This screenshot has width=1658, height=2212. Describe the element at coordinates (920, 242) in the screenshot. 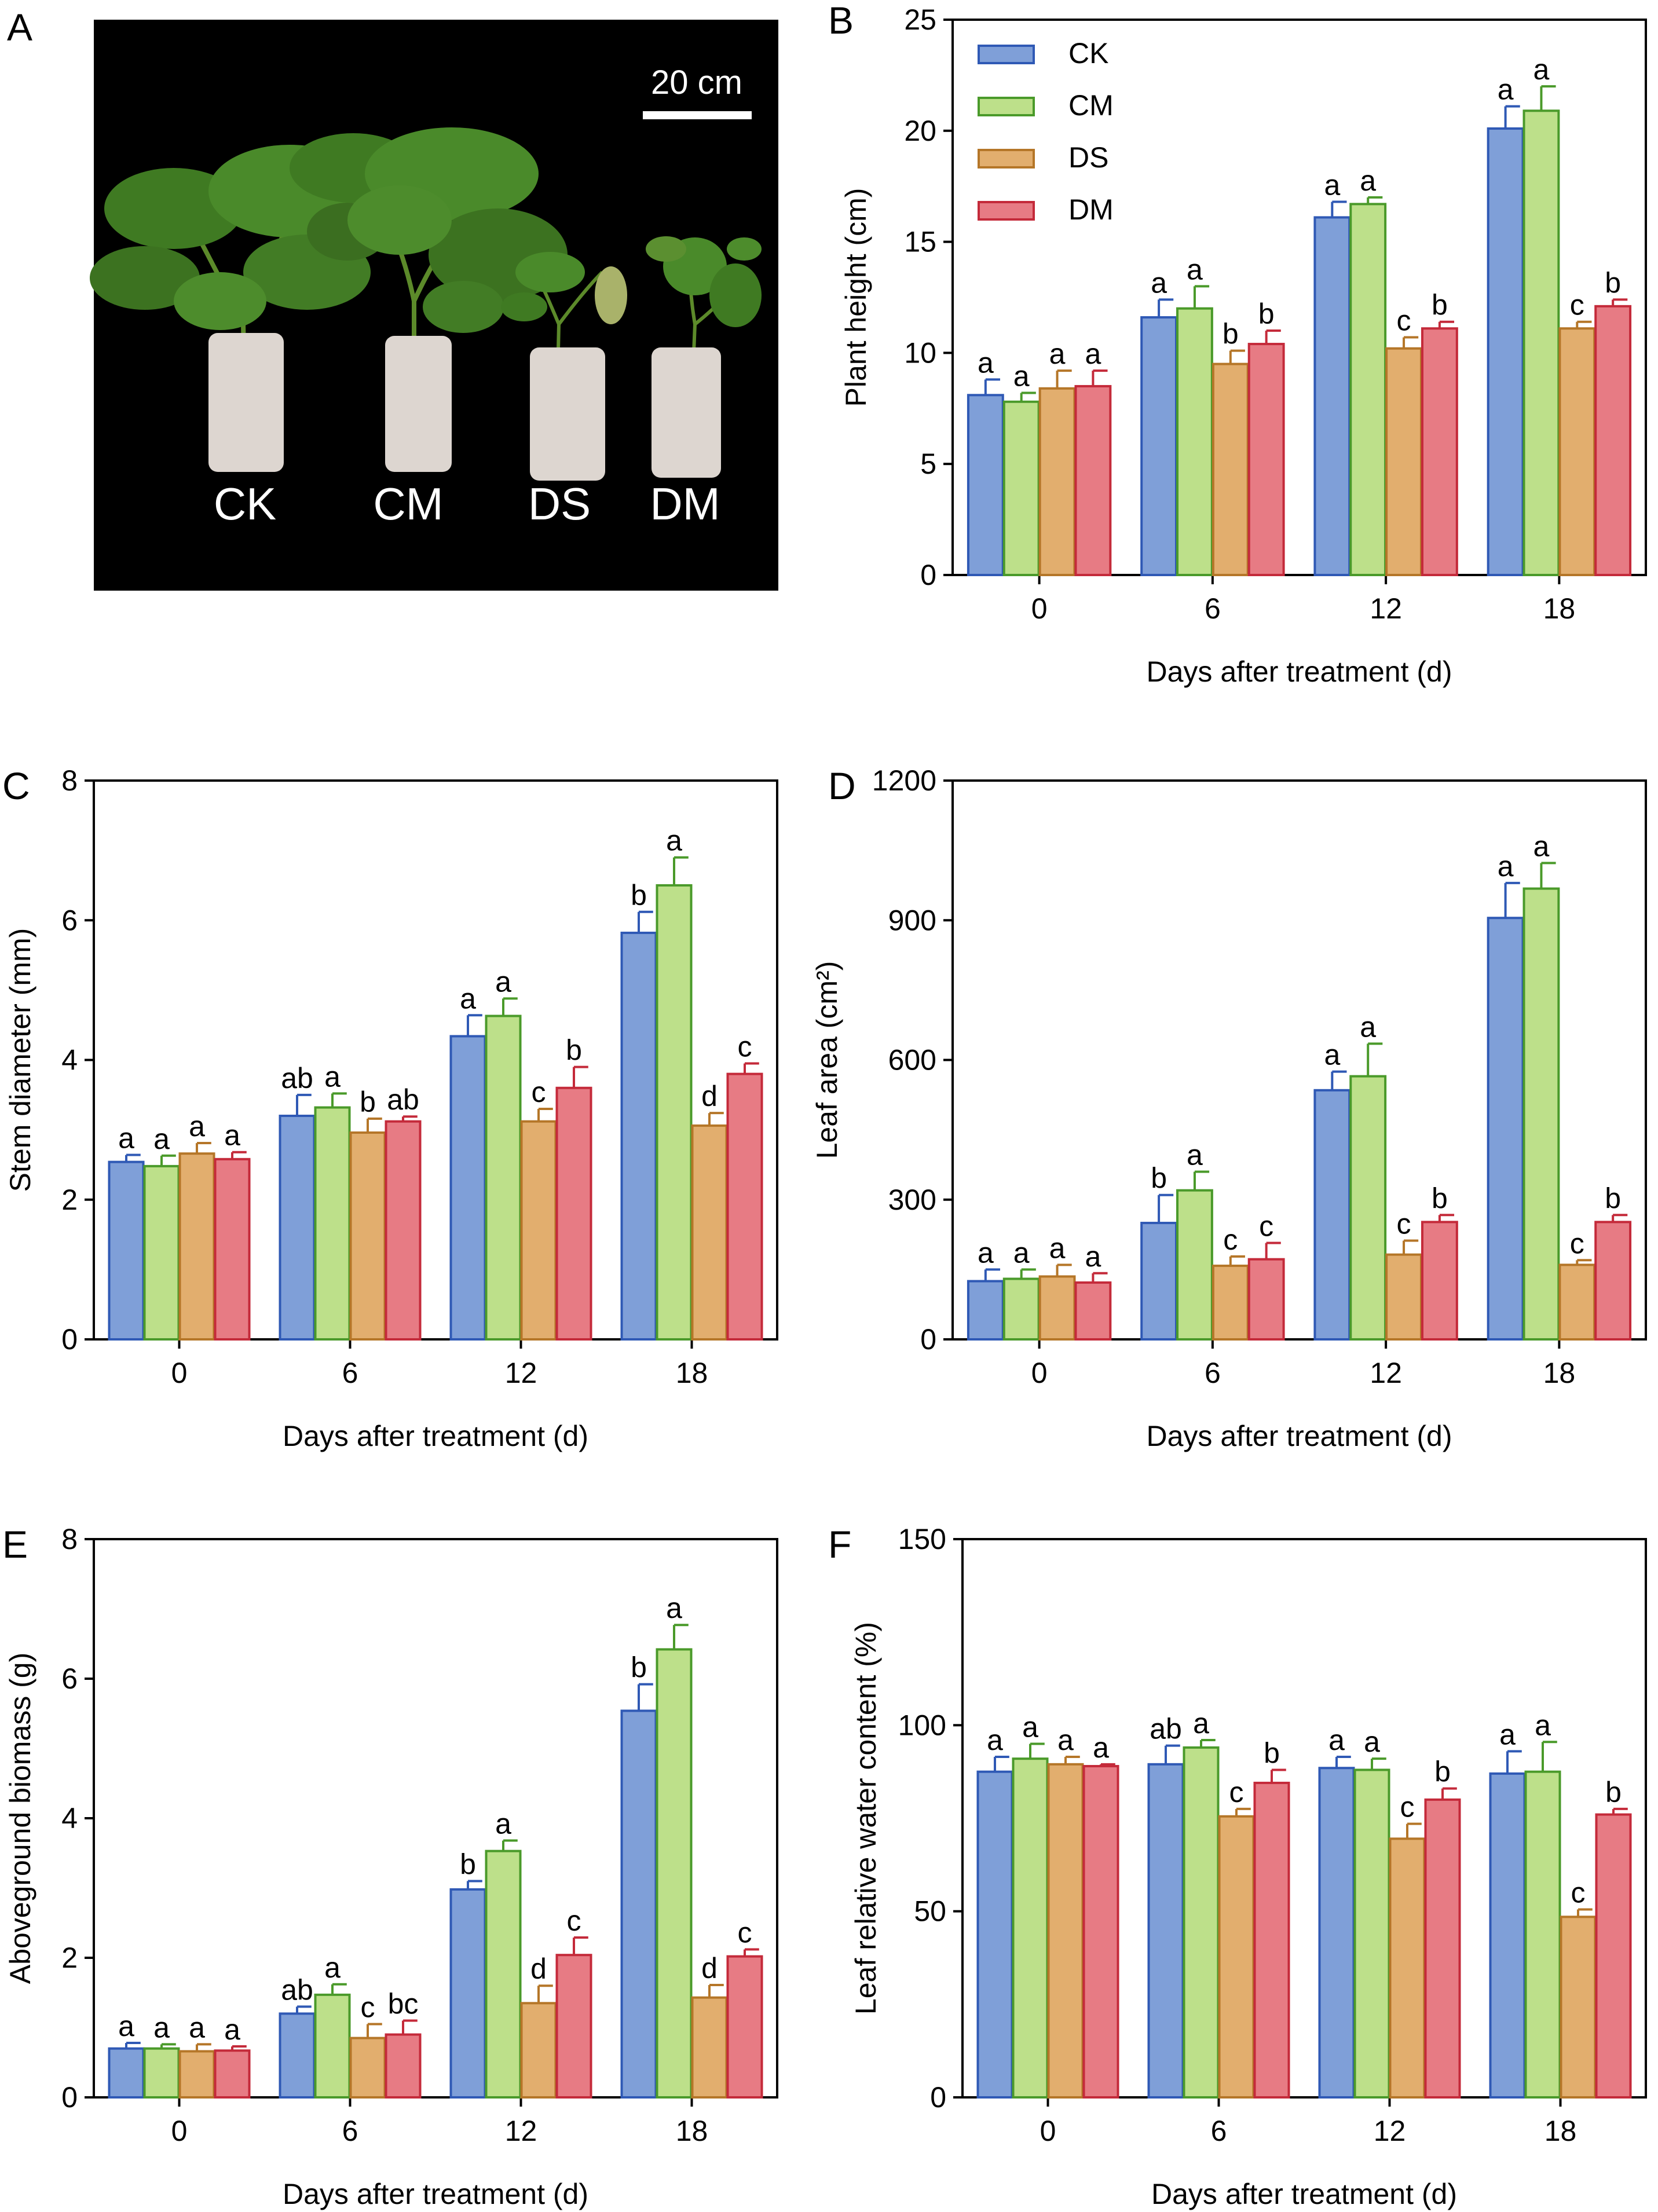

I see `y-tick-label: 15` at that location.